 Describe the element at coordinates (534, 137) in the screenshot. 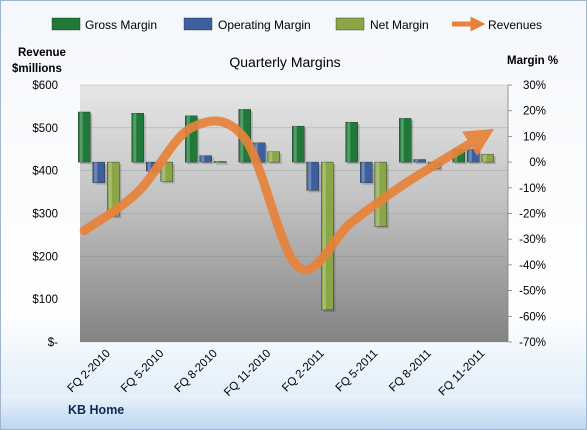

I see `right-tick-label: 10%` at that location.